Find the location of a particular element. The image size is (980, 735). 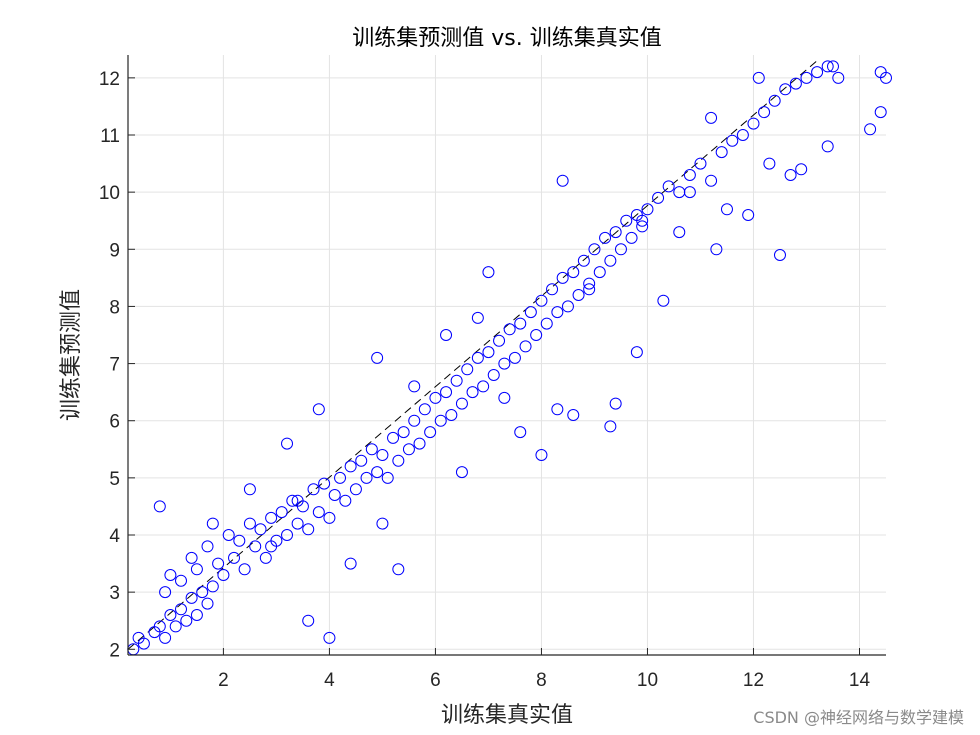

y-axis-title: 训练集预测值 is located at coordinates (71, 355).